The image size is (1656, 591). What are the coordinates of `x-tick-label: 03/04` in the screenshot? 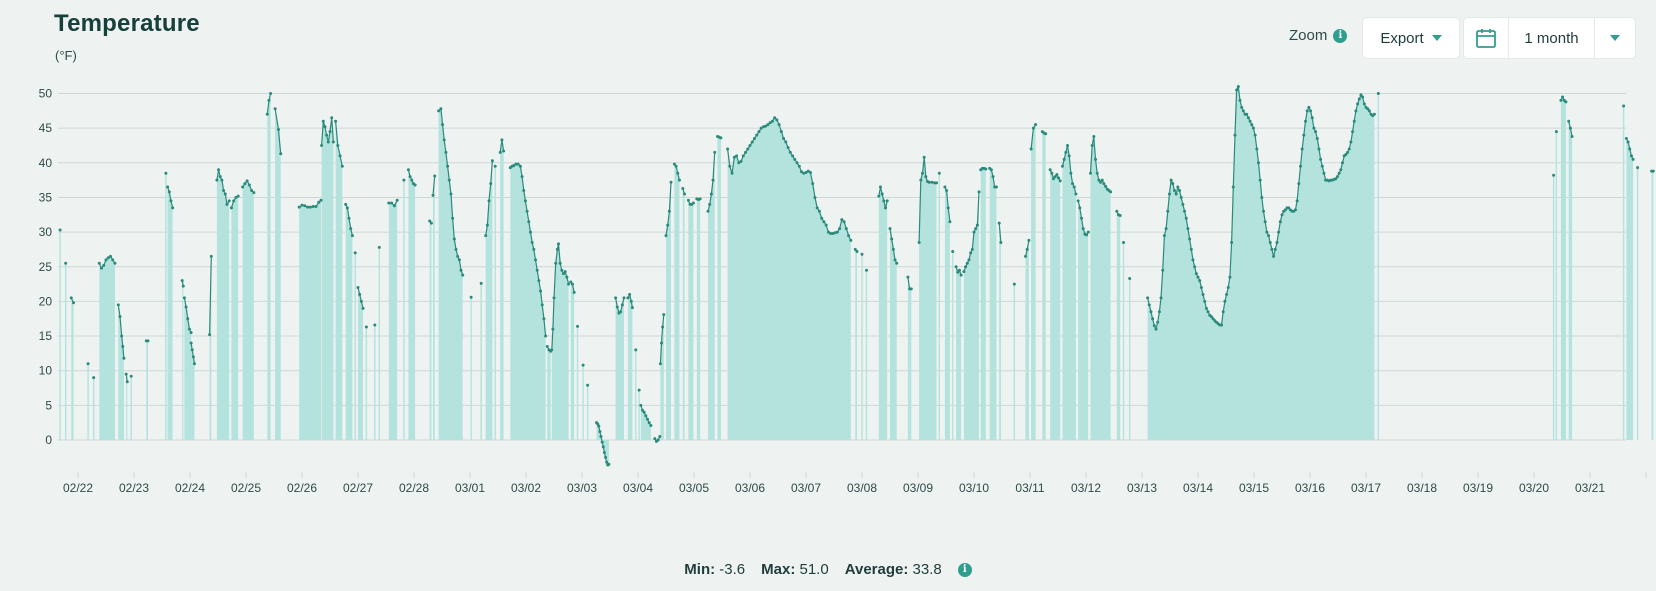 It's located at (638, 488).